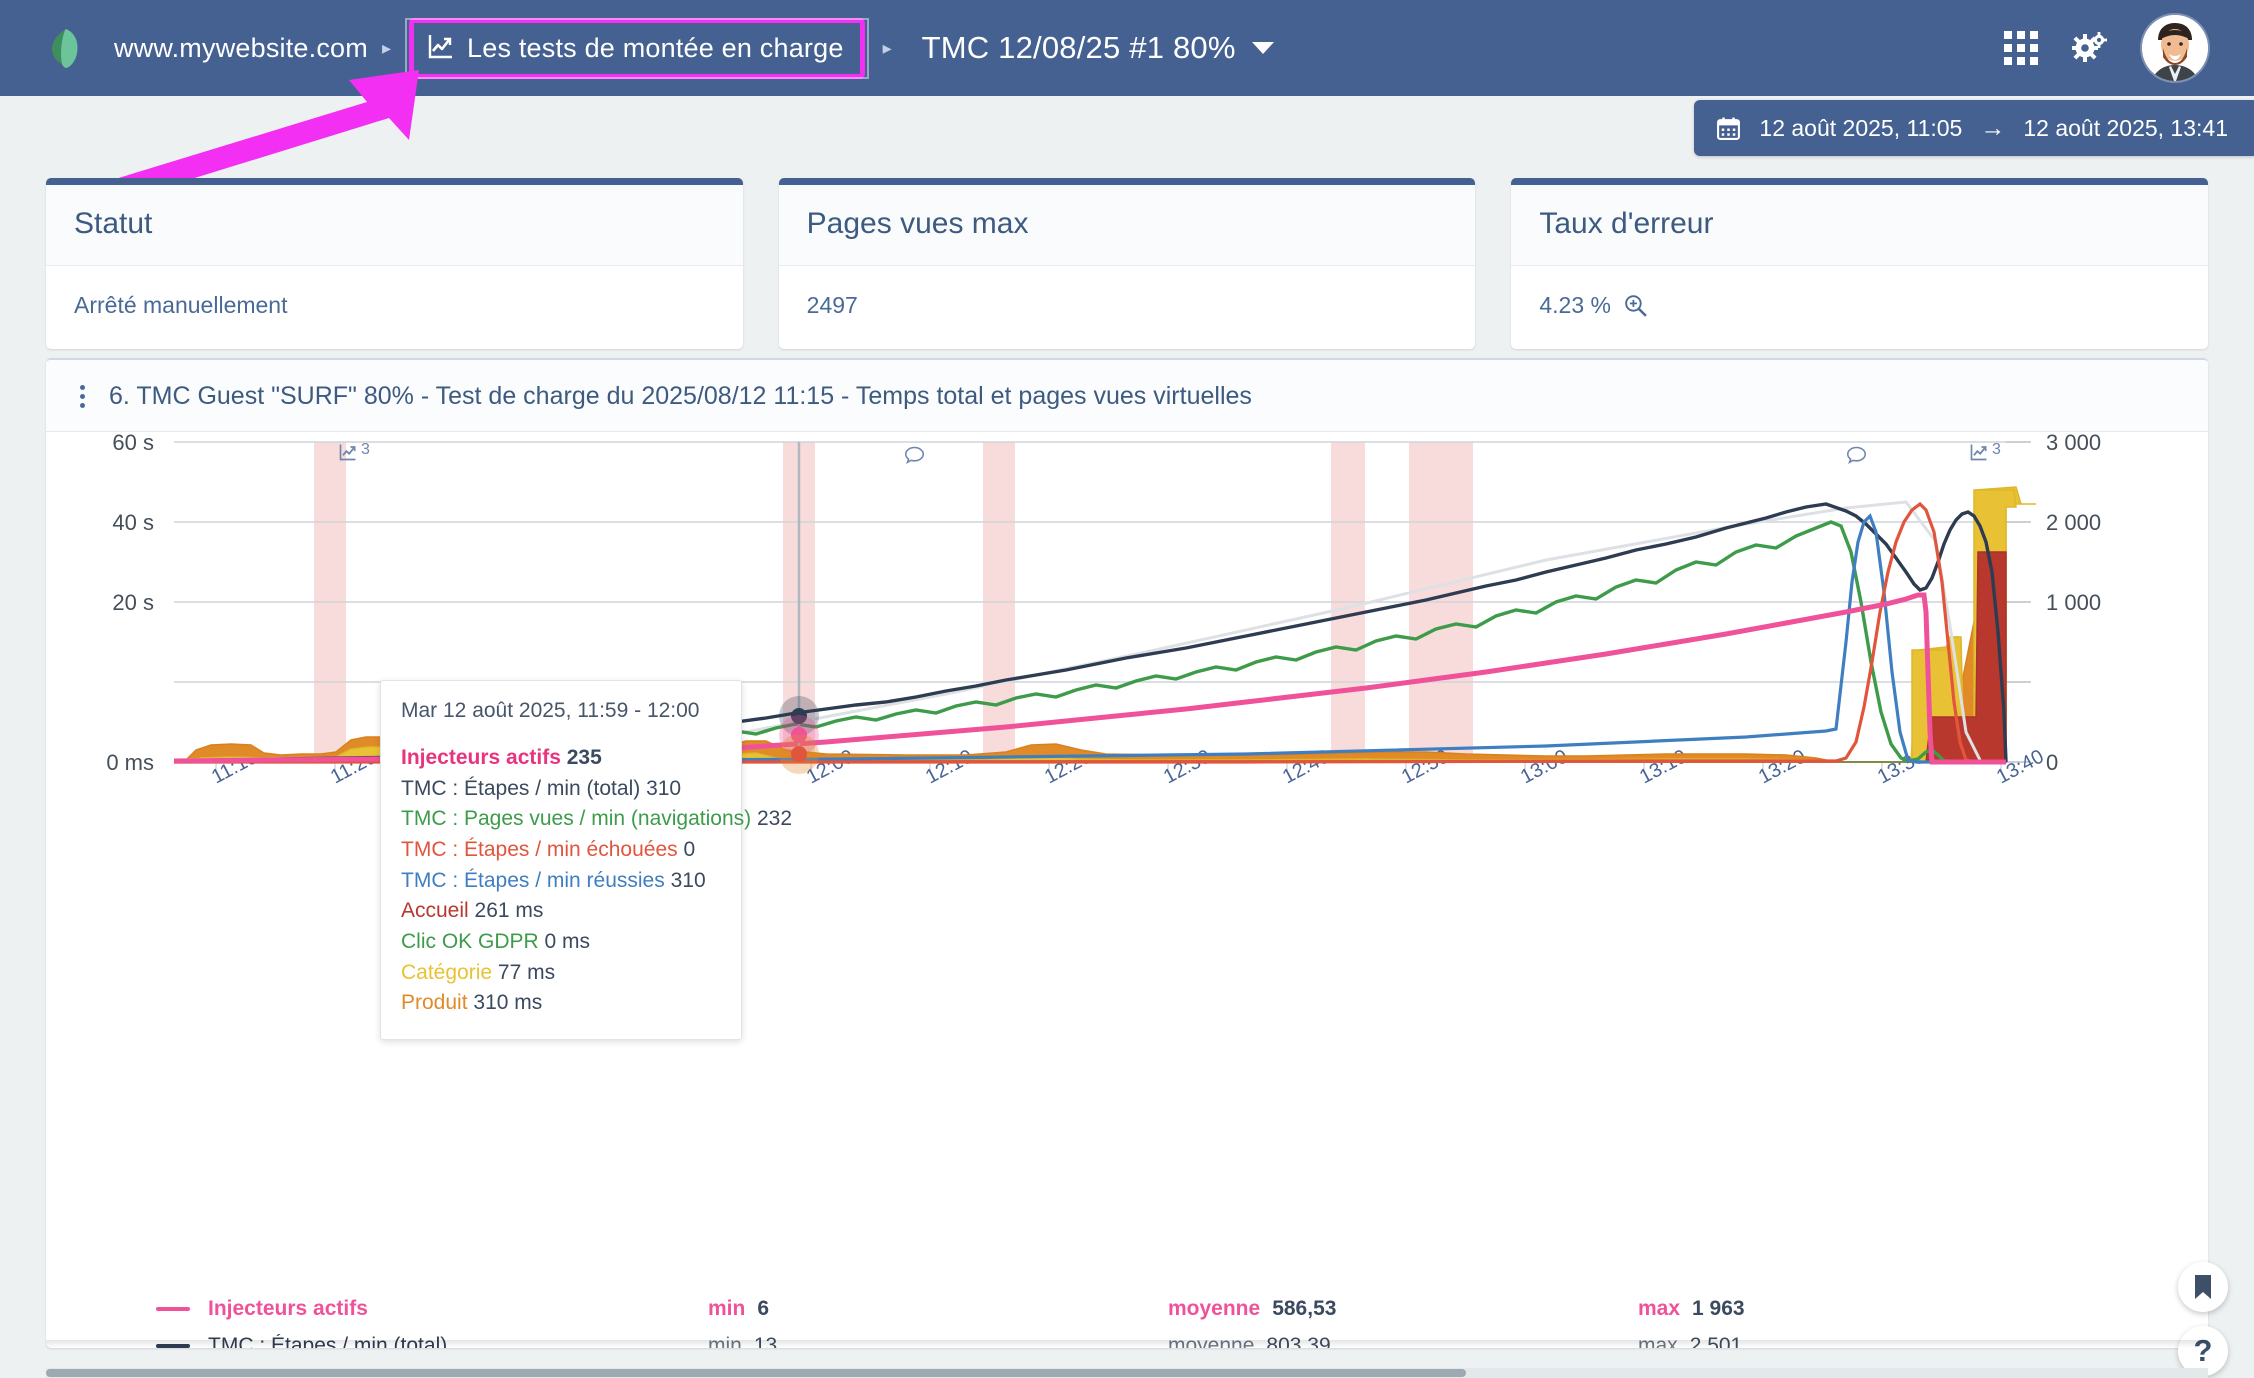  What do you see at coordinates (949, 766) in the screenshot?
I see `svg-text: 12:10` at bounding box center [949, 766].